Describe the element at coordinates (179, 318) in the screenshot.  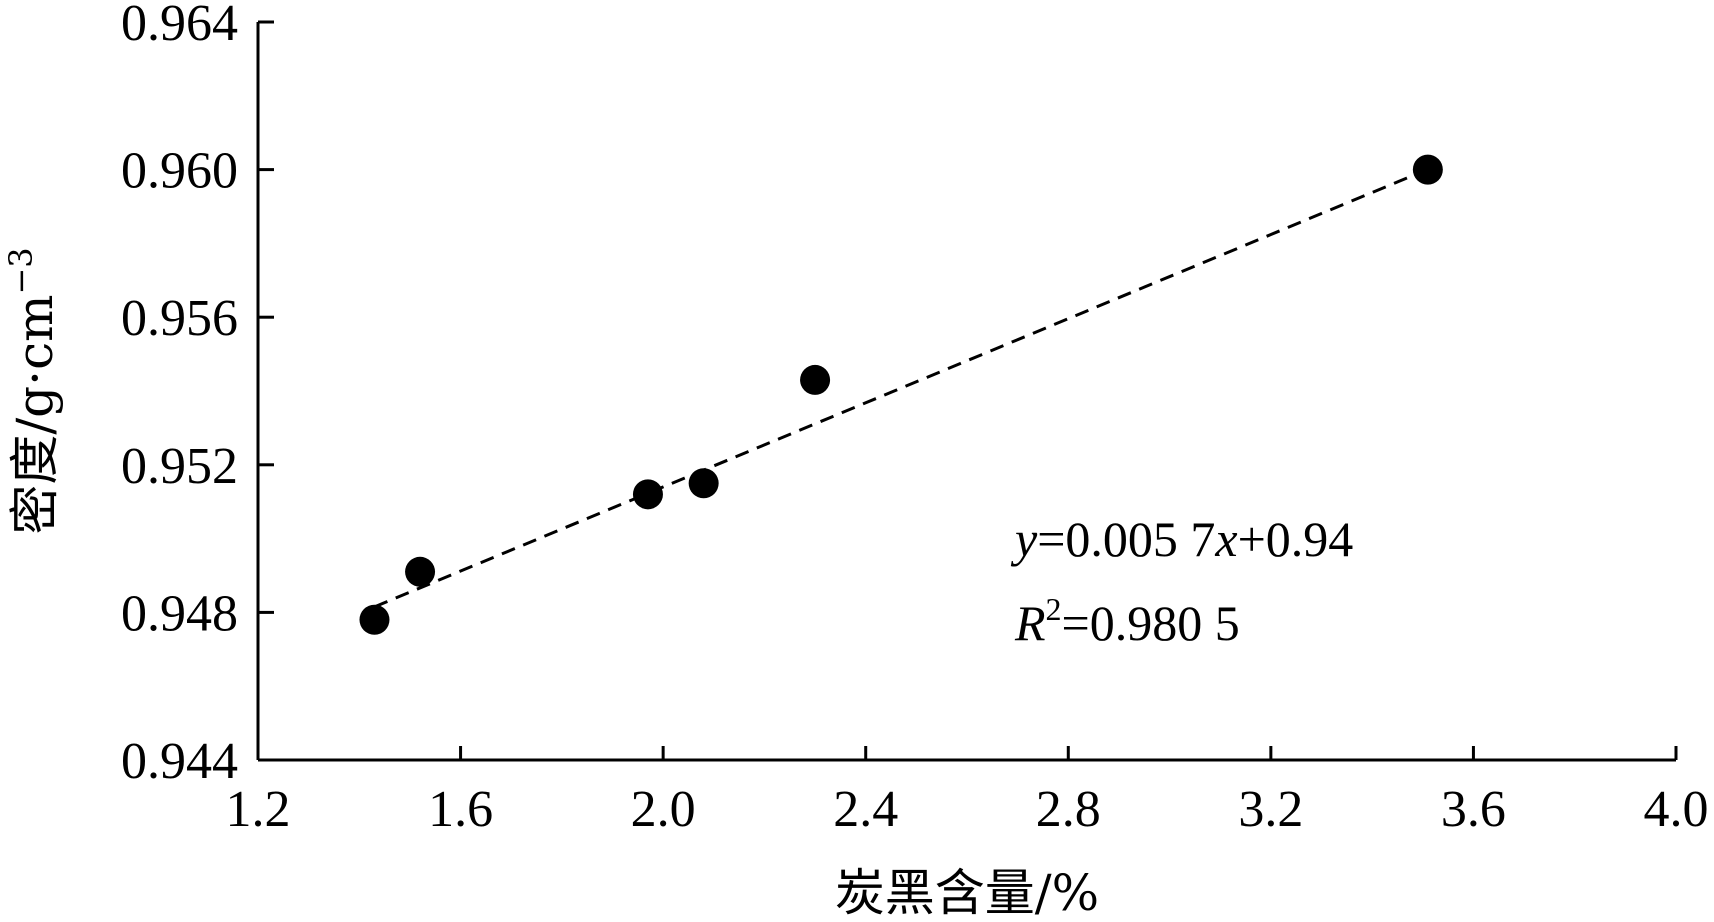
I see `y-tick-label: 0.956` at that location.